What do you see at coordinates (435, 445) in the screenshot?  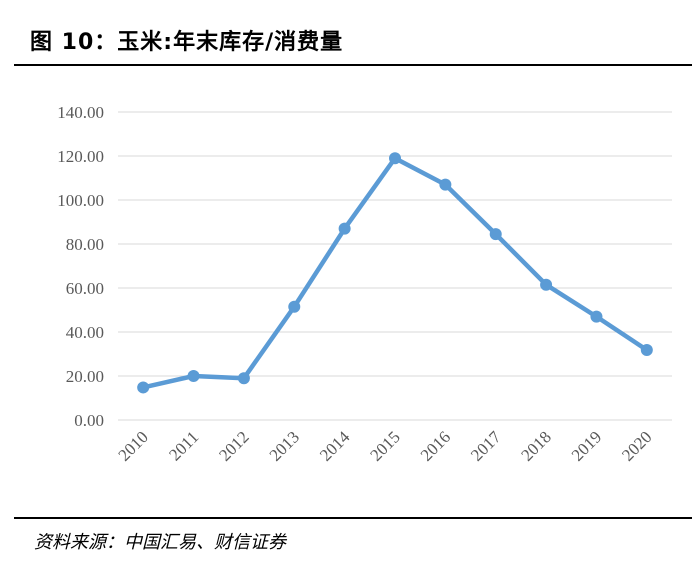 I see `x-tick-label: 2016` at bounding box center [435, 445].